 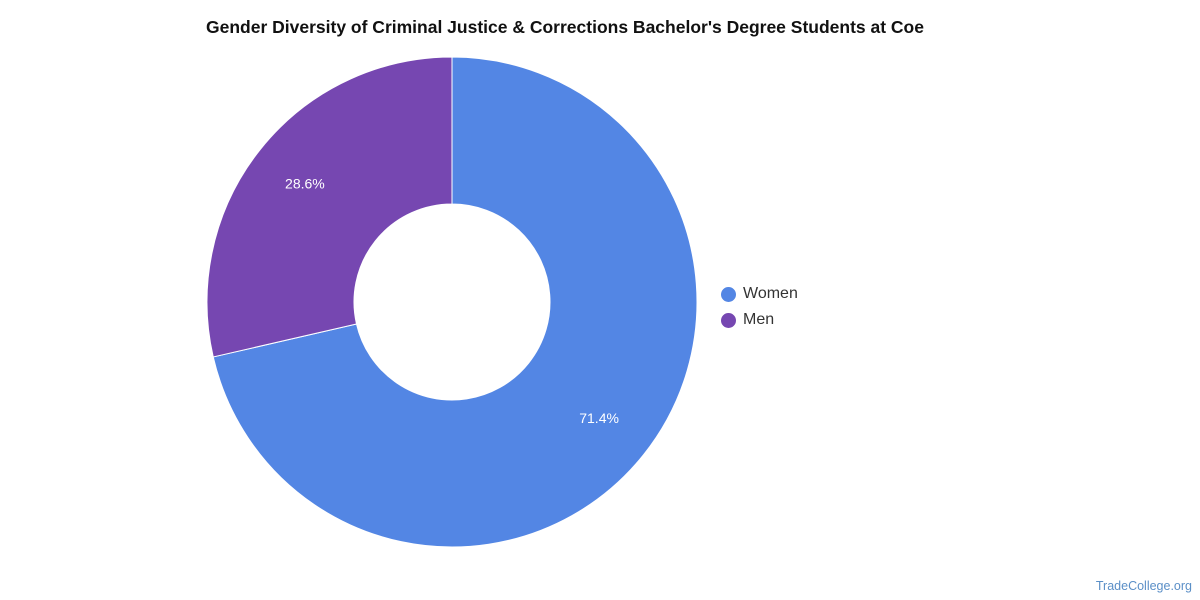 I want to click on legend-item-men: Men, so click(x=759, y=320).